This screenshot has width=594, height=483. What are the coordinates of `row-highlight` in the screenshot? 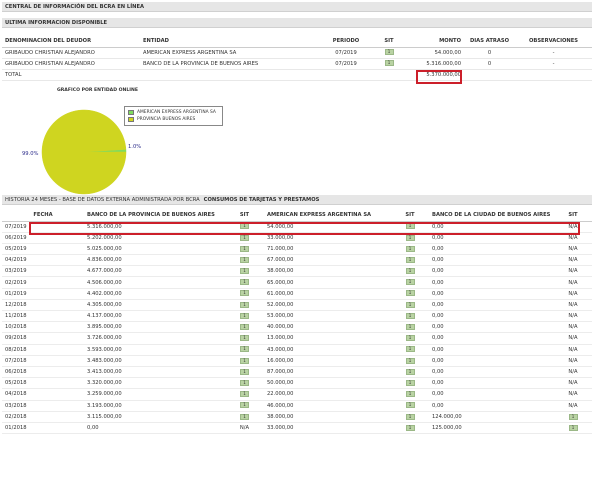 It's located at (304, 228).